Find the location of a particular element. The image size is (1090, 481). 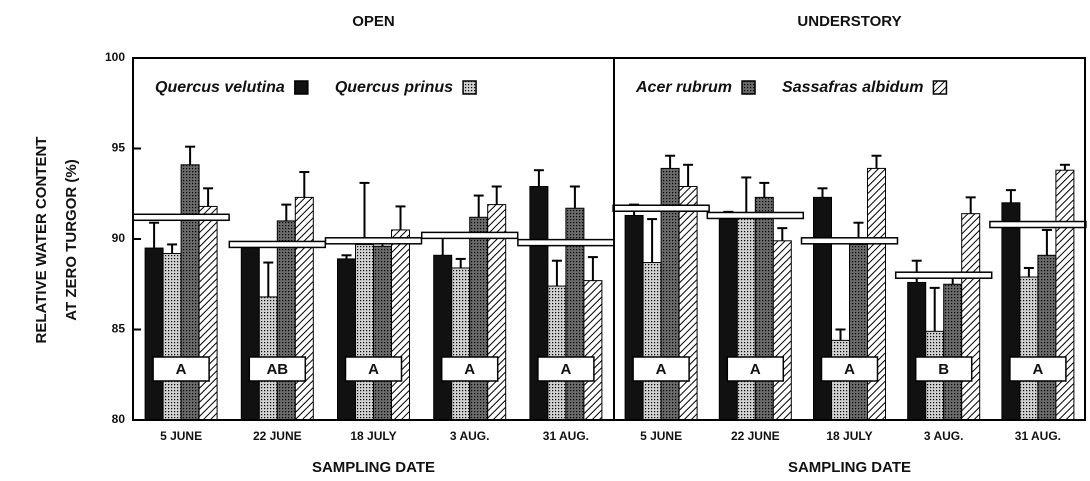

y-tick-label: 90 is located at coordinates (119, 238).